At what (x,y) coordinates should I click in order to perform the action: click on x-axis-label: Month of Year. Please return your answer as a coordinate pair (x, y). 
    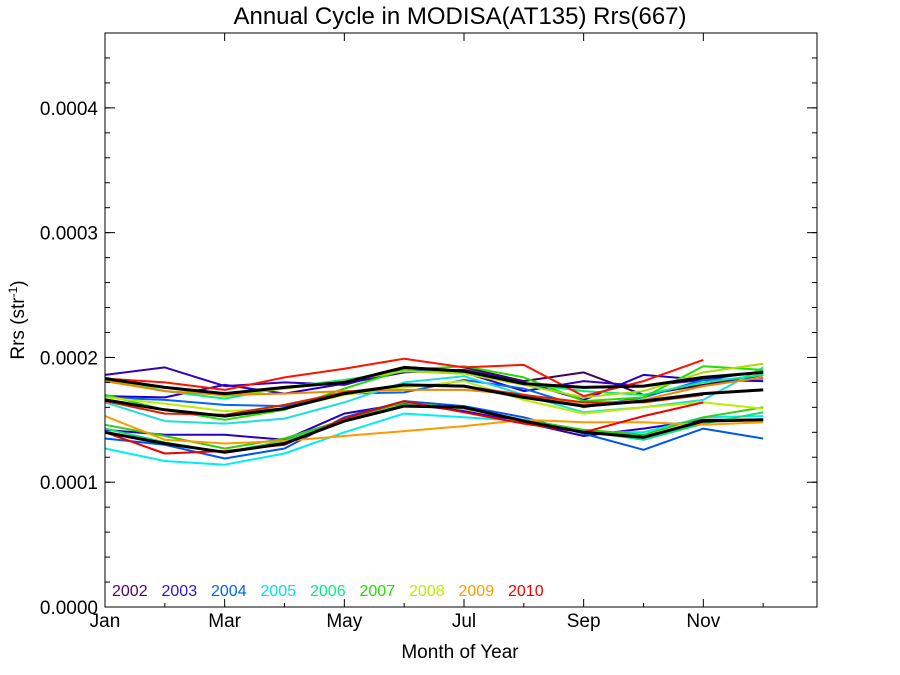
    Looking at the image, I should click on (460, 652).